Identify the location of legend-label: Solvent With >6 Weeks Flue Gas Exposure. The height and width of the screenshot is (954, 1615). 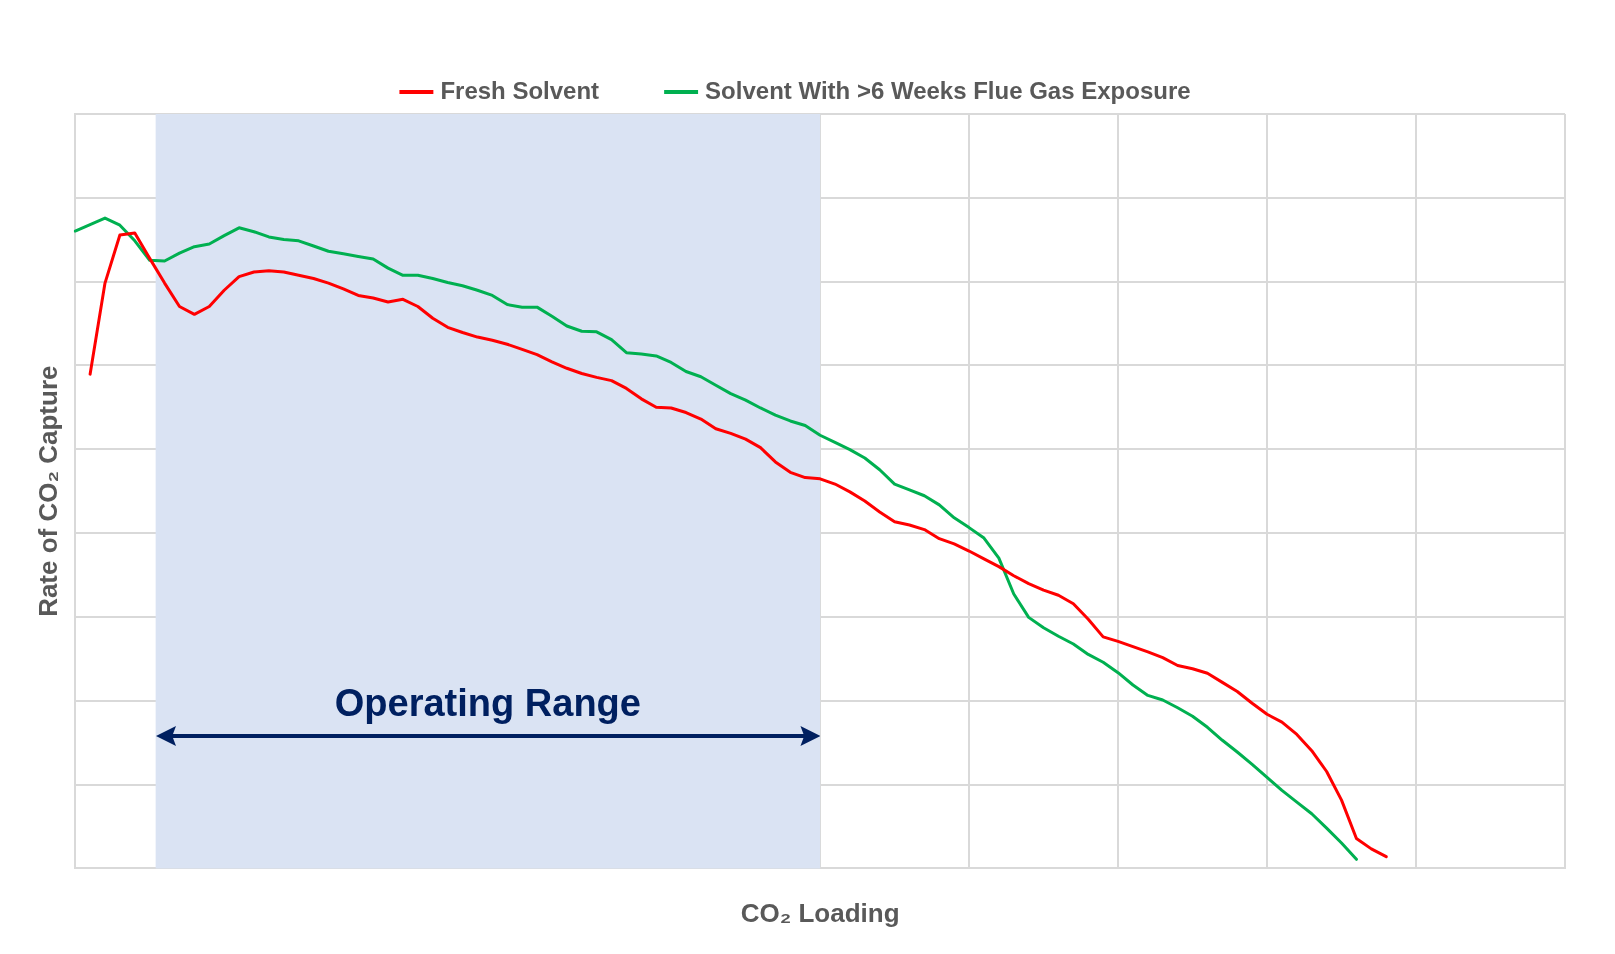
(948, 90).